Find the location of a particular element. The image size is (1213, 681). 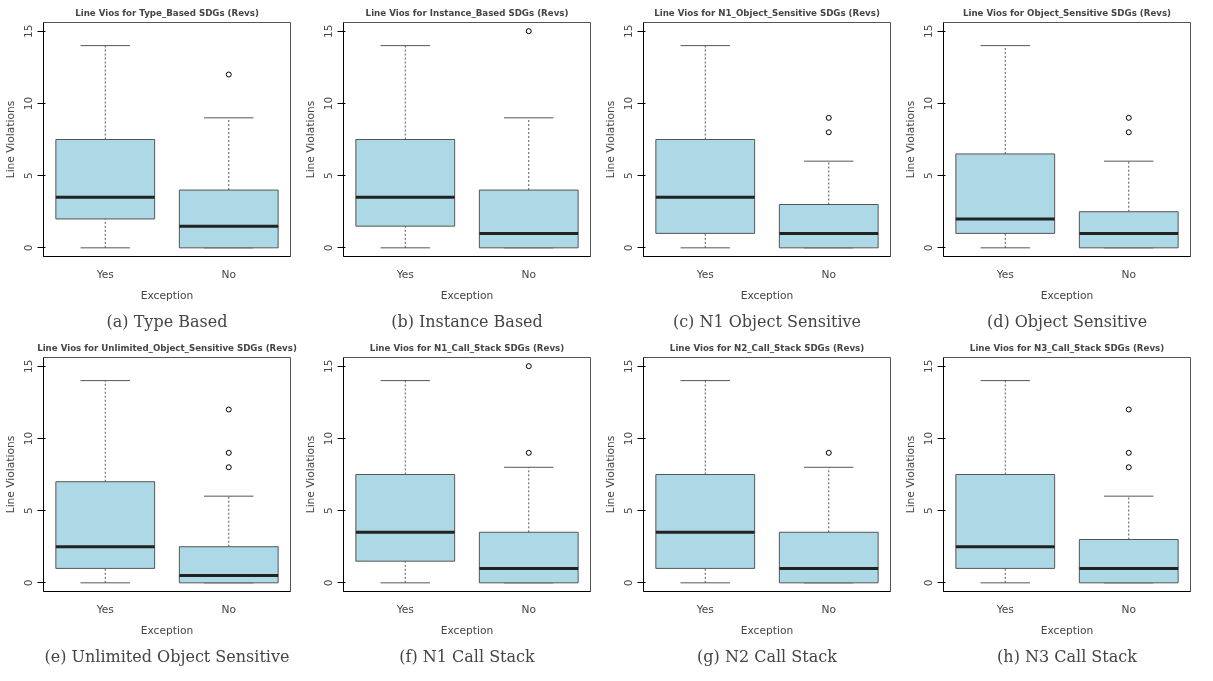

chart-title: Line Vios for N3_Call_Stack SDGs (Revs) is located at coordinates (1067, 347).